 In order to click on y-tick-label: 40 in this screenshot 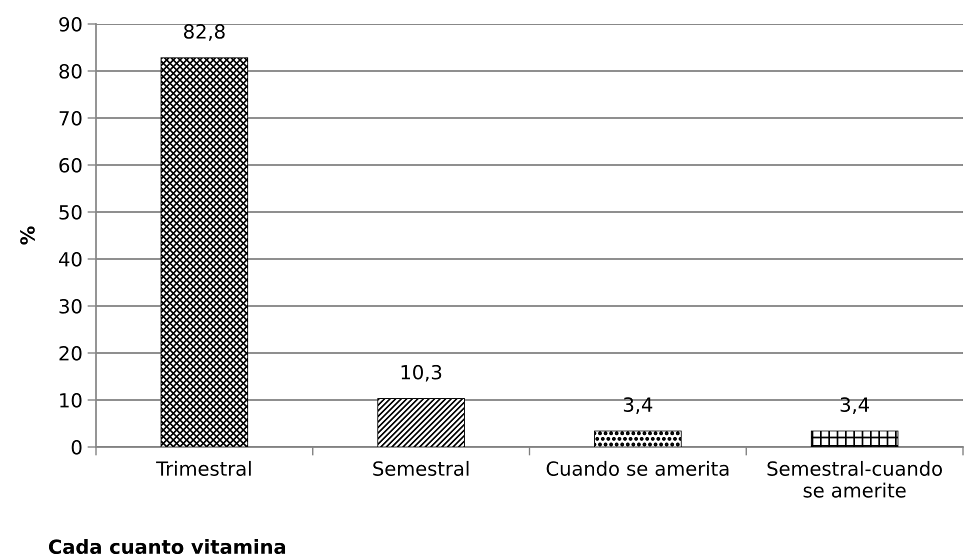, I will do `click(70, 259)`.